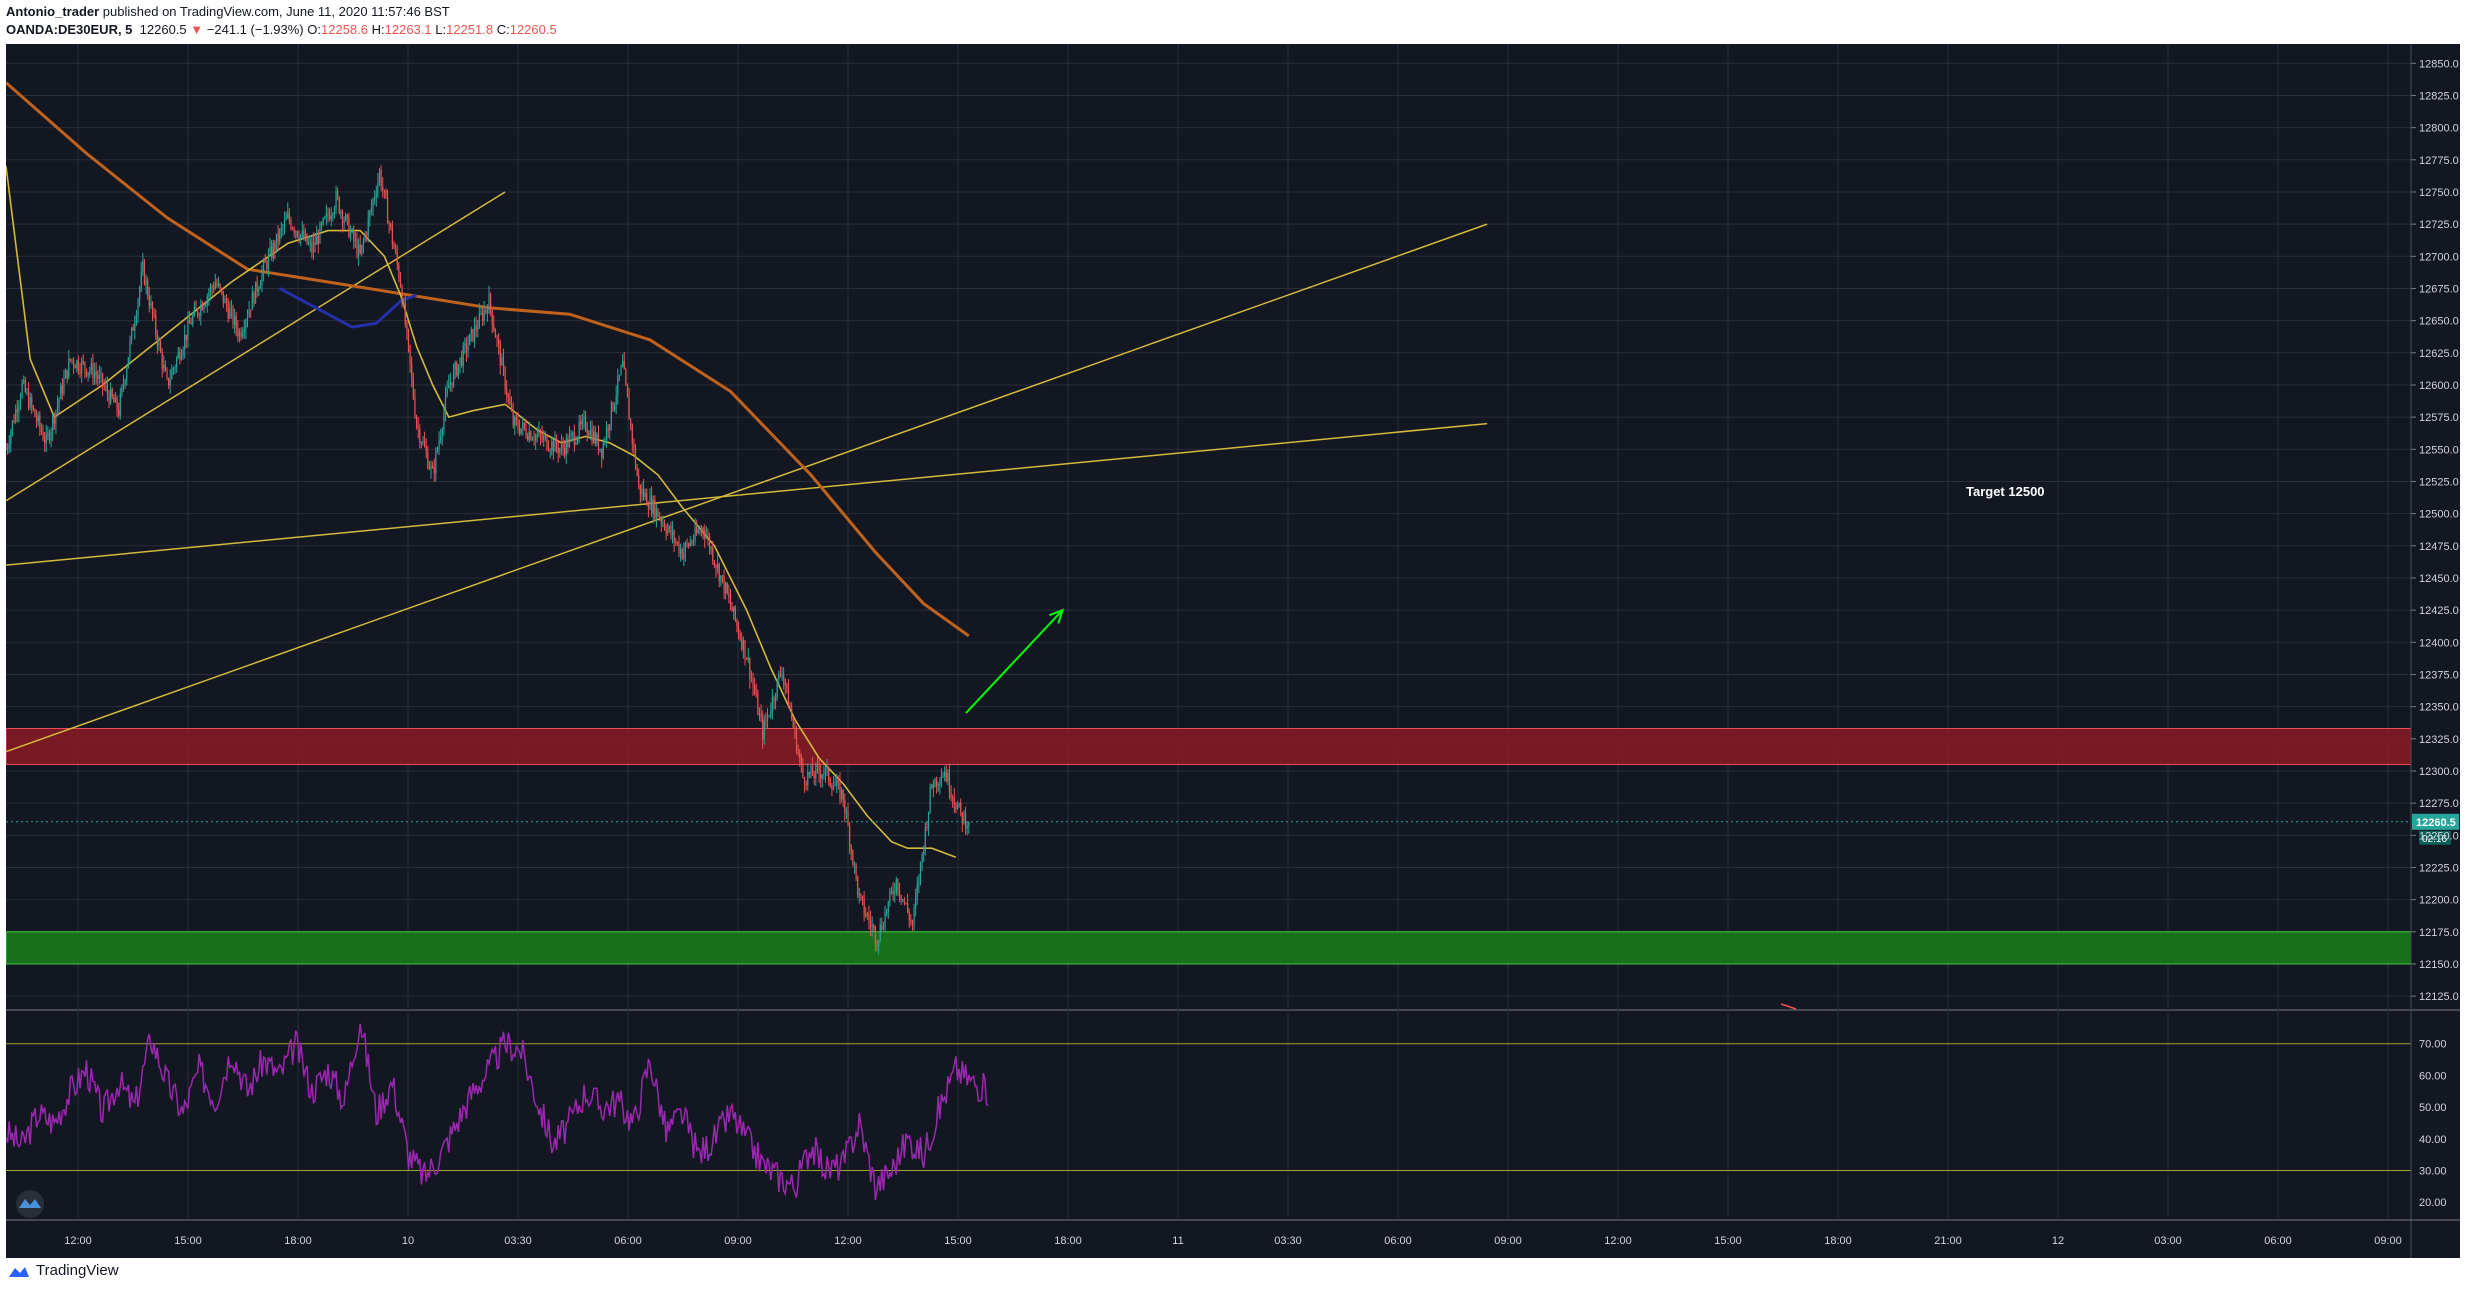 The image size is (2468, 1290). What do you see at coordinates (958, 1241) in the screenshot?
I see `time-tick-label: 15:00` at bounding box center [958, 1241].